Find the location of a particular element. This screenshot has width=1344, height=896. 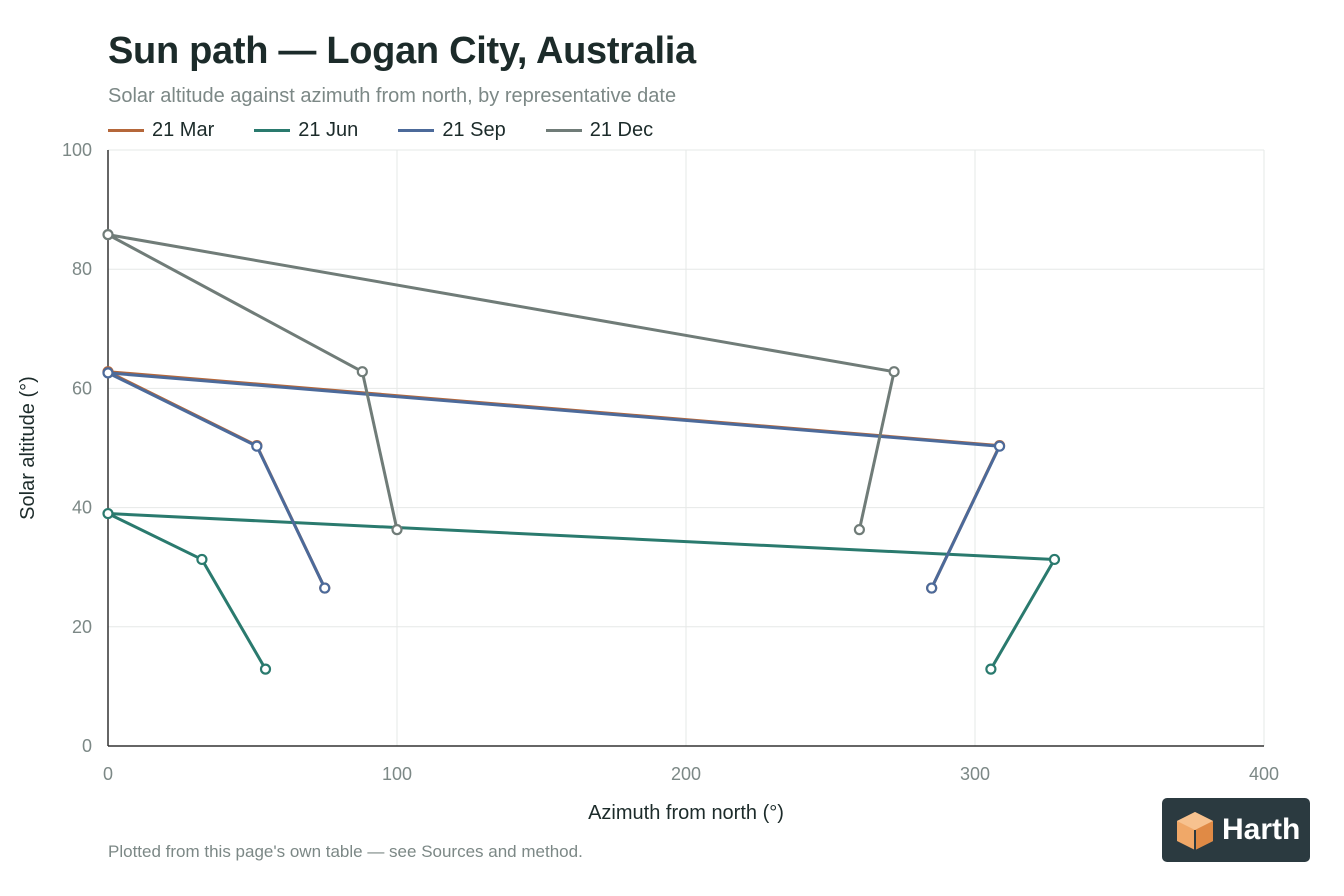

x-axis-label: Azimuth from north (°) is located at coordinates (686, 813).